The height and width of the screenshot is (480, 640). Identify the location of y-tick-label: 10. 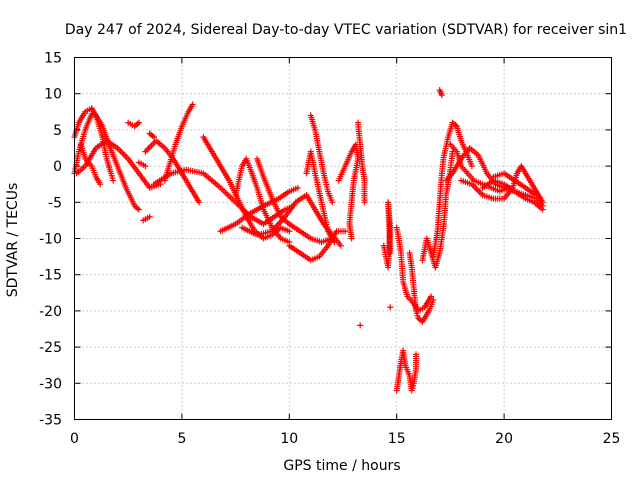
(53, 95).